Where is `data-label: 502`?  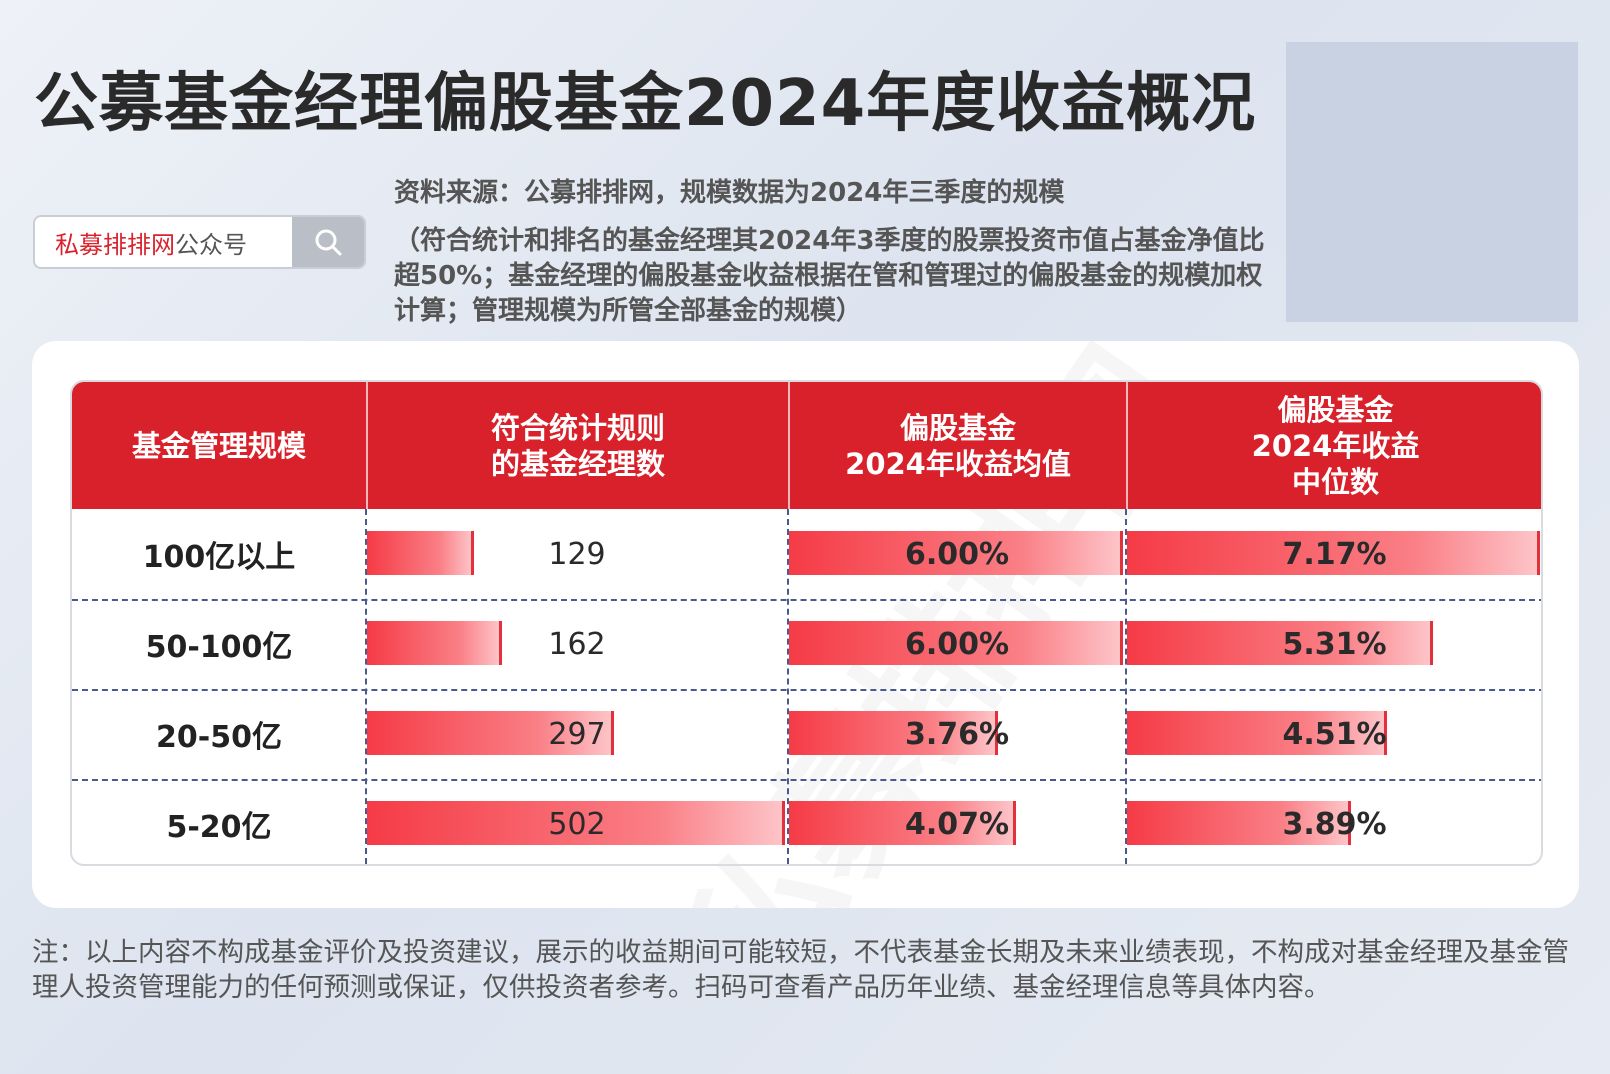
data-label: 502 is located at coordinates (577, 824).